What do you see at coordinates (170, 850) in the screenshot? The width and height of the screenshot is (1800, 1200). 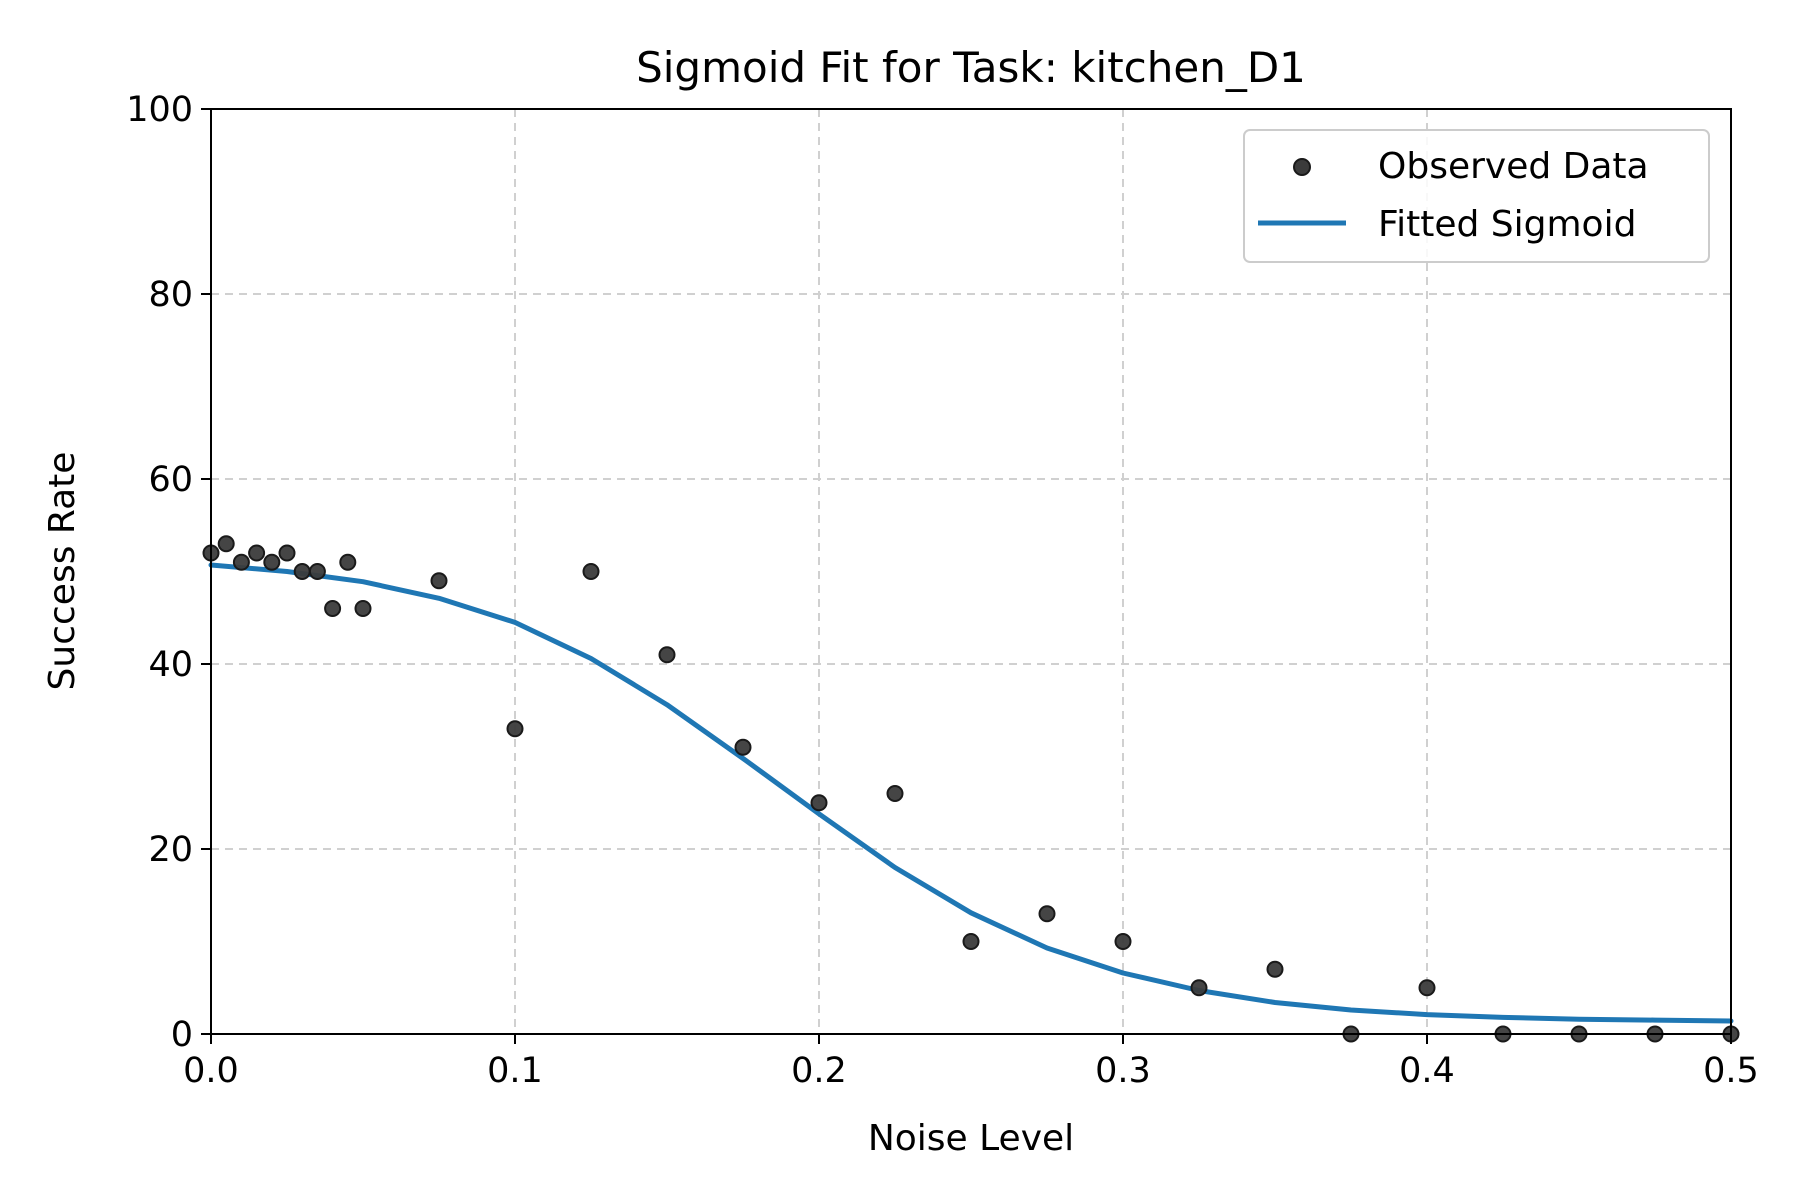 I see `y-tick-label: 20` at bounding box center [170, 850].